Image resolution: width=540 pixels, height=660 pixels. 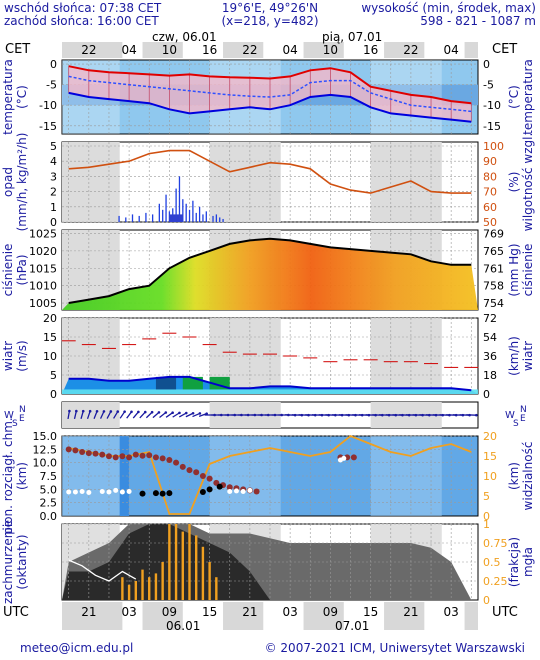 What do you see at coordinates (76, 648) in the screenshot?
I see `footer-email: meteo@icm.edu.pl` at bounding box center [76, 648].